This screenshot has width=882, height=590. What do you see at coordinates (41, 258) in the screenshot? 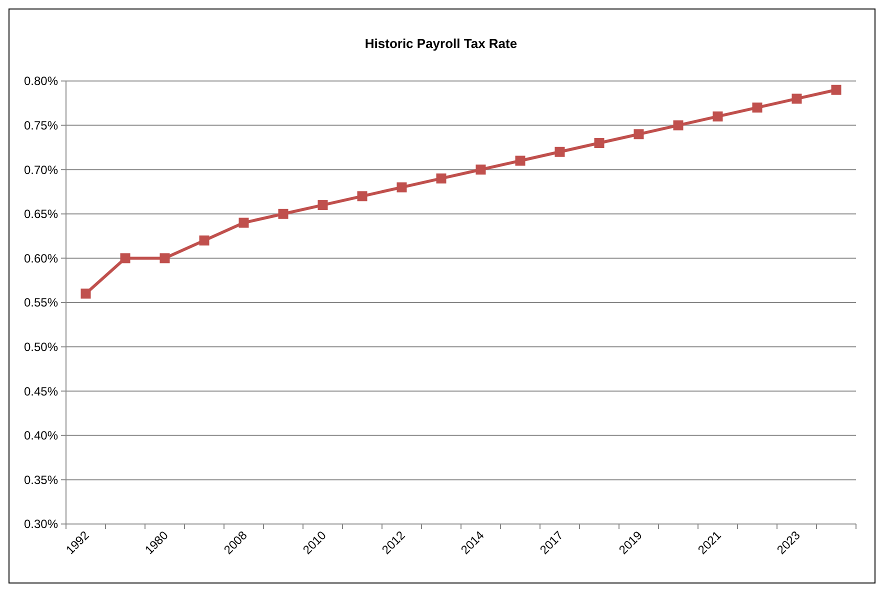
I see `y-tick-label: 0.60%` at bounding box center [41, 258].